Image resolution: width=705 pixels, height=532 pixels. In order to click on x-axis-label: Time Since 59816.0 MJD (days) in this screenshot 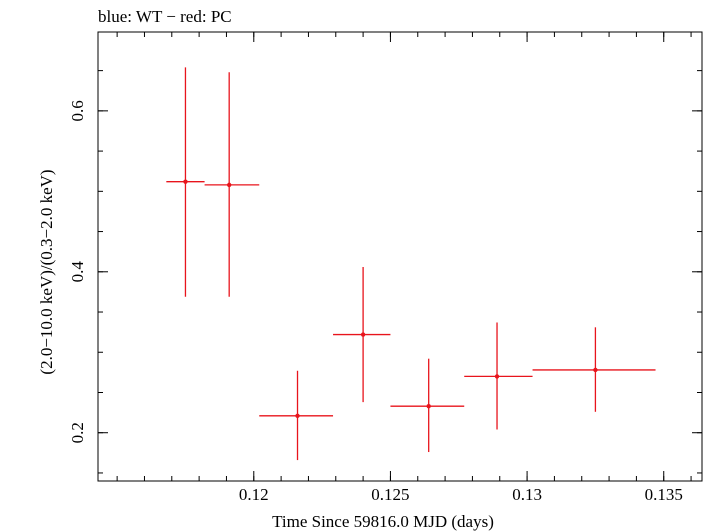, I will do `click(383, 521)`.